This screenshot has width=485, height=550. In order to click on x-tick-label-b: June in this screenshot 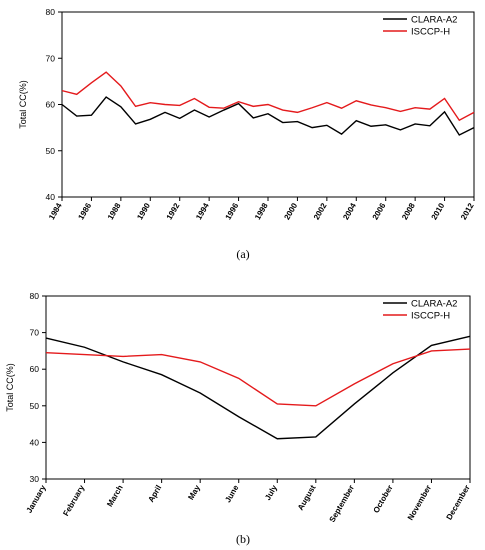, I will do `click(231, 493)`.